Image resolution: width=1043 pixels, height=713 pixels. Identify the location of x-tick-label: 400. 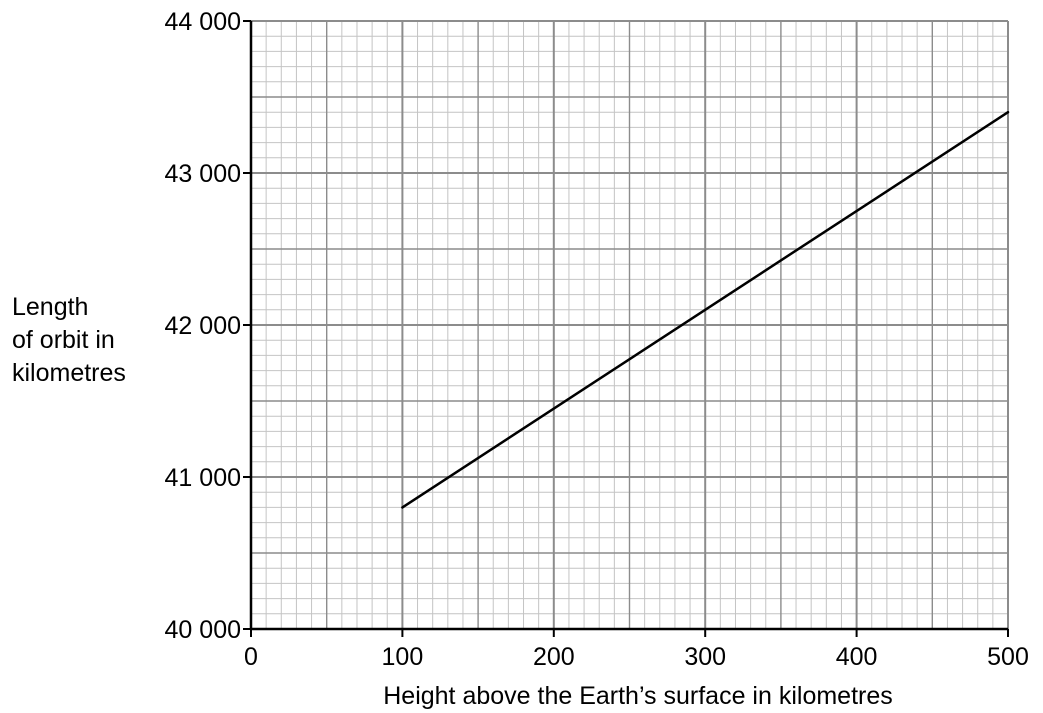
(857, 657).